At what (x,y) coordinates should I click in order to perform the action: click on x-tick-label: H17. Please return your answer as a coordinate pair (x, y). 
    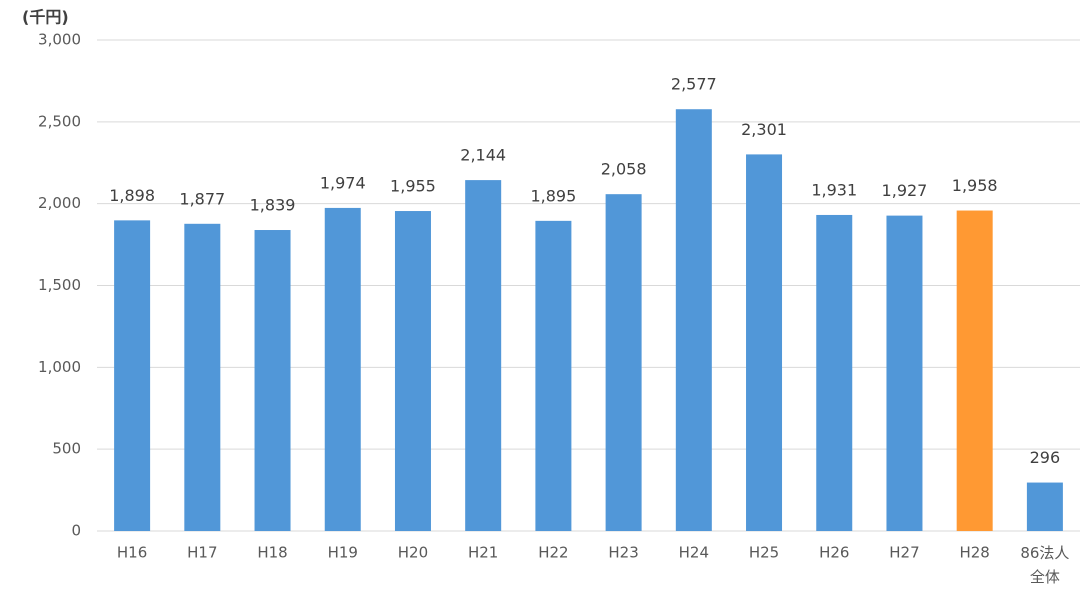
    Looking at the image, I should click on (202, 553).